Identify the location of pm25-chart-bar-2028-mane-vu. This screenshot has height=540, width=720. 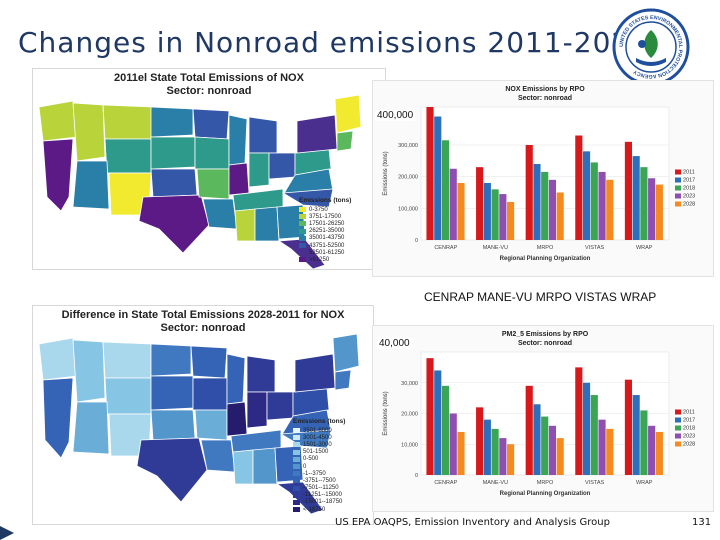
(511, 459).